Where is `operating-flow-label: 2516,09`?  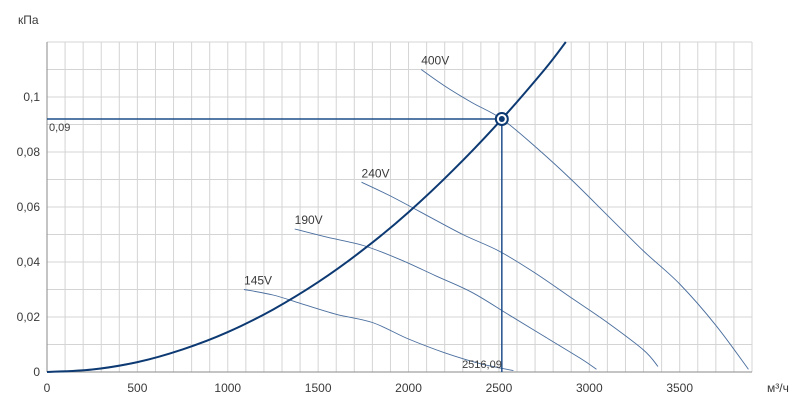
operating-flow-label: 2516,09 is located at coordinates (482, 365).